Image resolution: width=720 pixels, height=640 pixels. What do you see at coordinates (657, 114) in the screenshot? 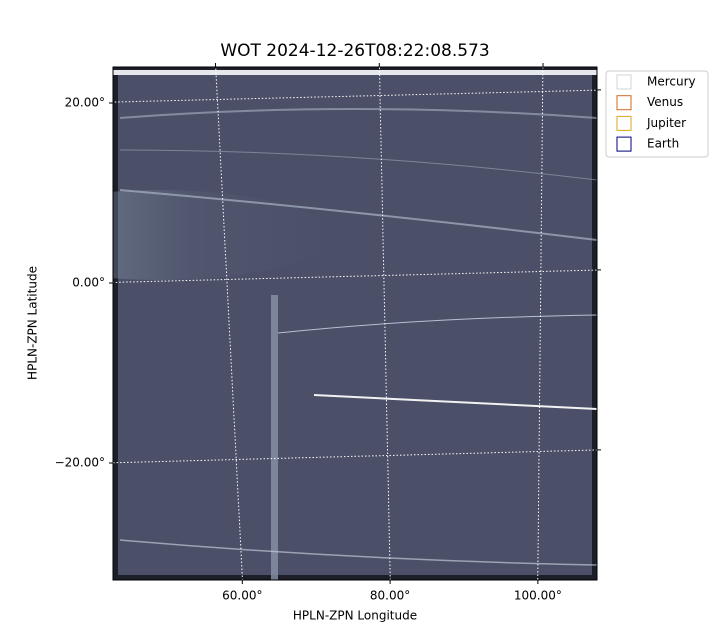
I see `legend` at bounding box center [657, 114].